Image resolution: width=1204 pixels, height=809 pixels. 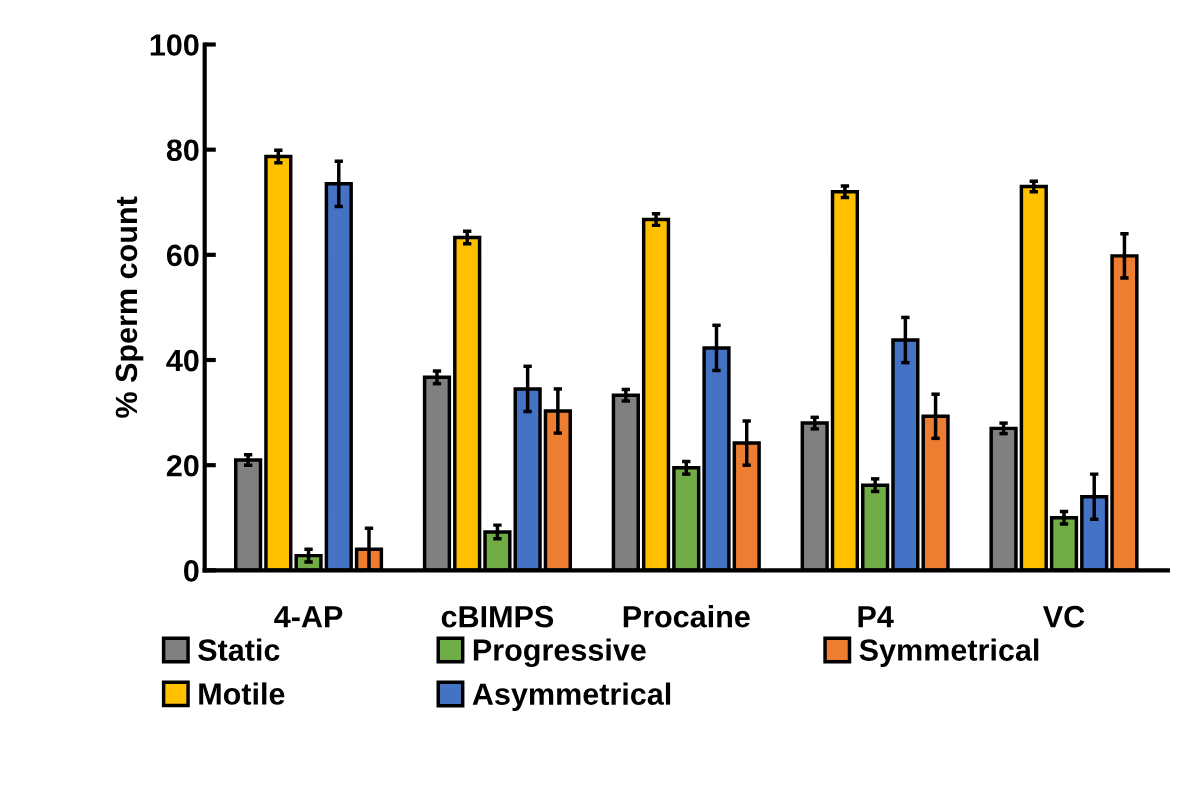 I want to click on legend-label: Progressive, so click(x=559, y=653).